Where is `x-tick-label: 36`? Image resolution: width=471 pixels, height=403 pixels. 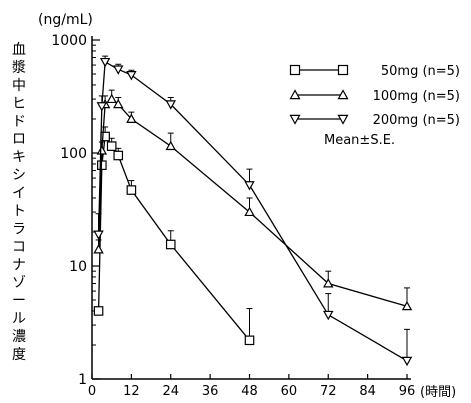
x-tick-label: 36 is located at coordinates (210, 391).